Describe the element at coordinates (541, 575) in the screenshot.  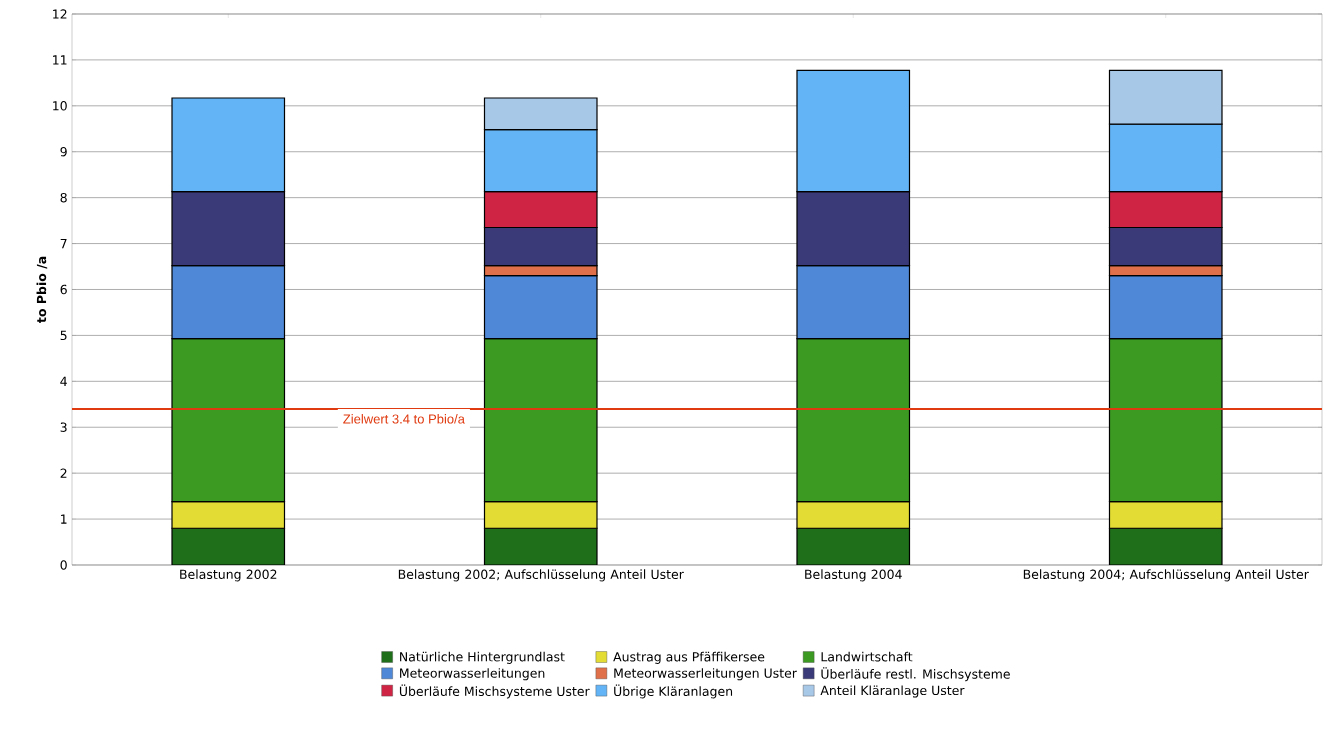
I see `x-tick-label: Belastung 2002; Aufschlüsselung Anteil Uster` at that location.